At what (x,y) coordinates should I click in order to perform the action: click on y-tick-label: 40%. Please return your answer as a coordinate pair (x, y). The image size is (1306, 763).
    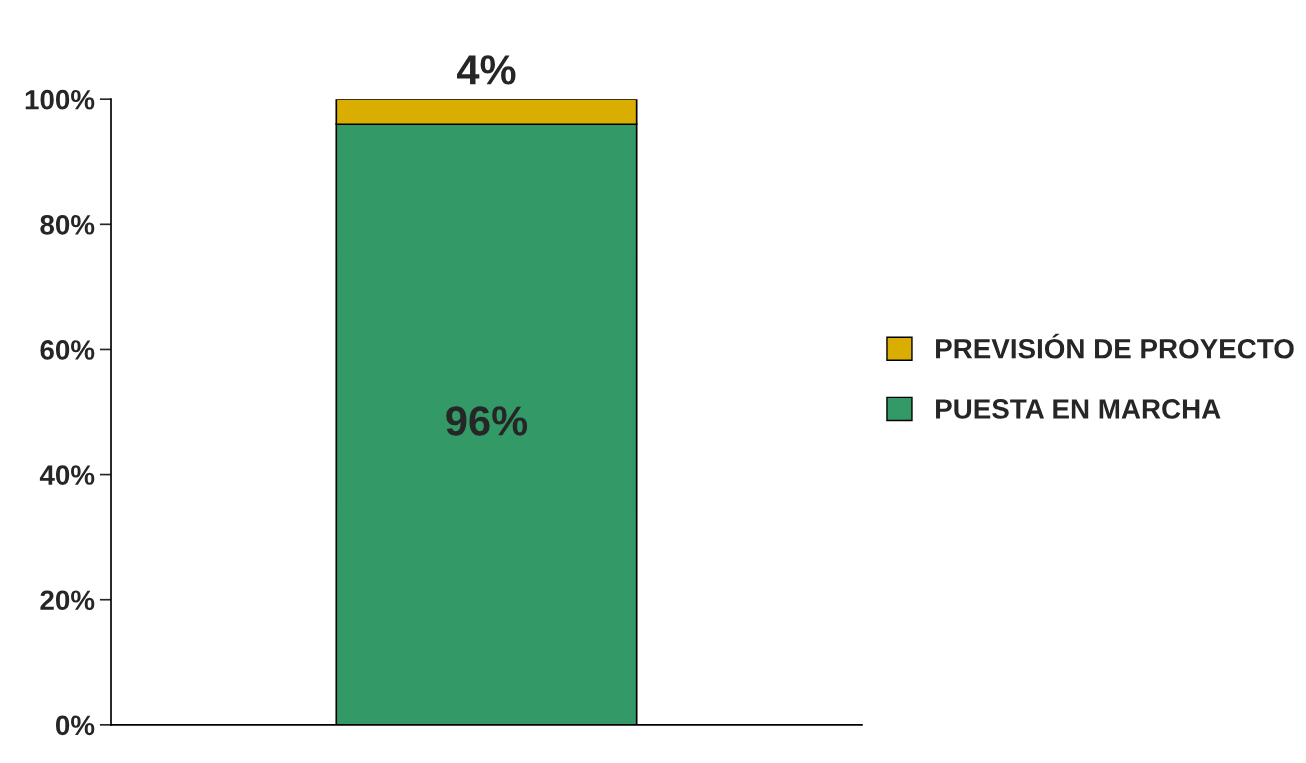
    Looking at the image, I should click on (67, 475).